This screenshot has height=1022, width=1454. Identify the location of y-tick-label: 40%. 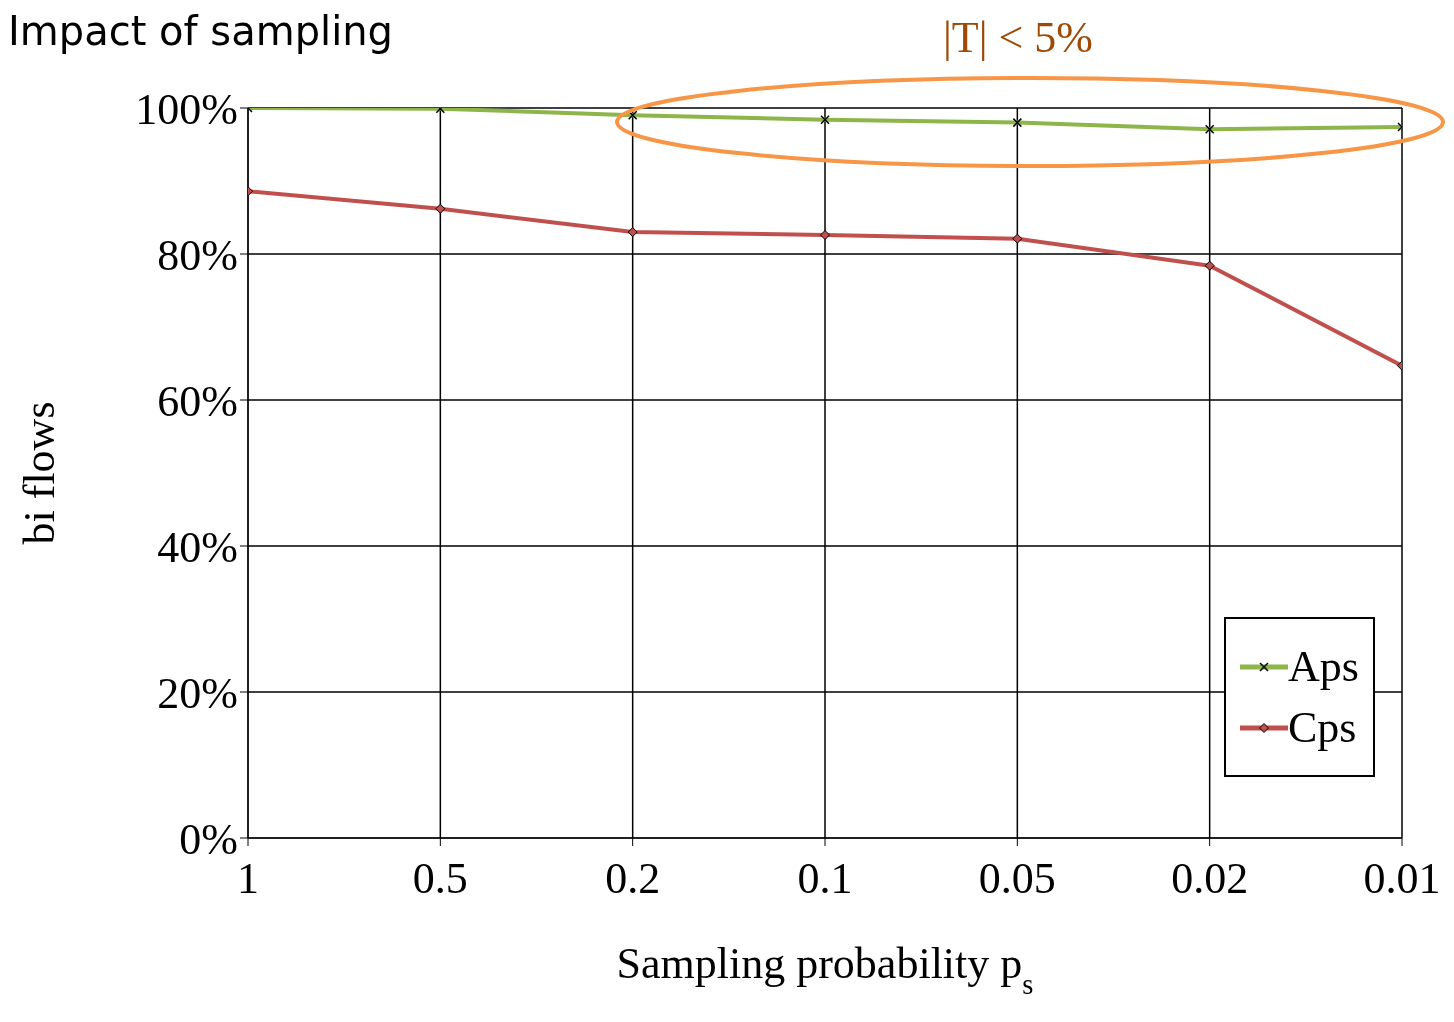
(197, 547).